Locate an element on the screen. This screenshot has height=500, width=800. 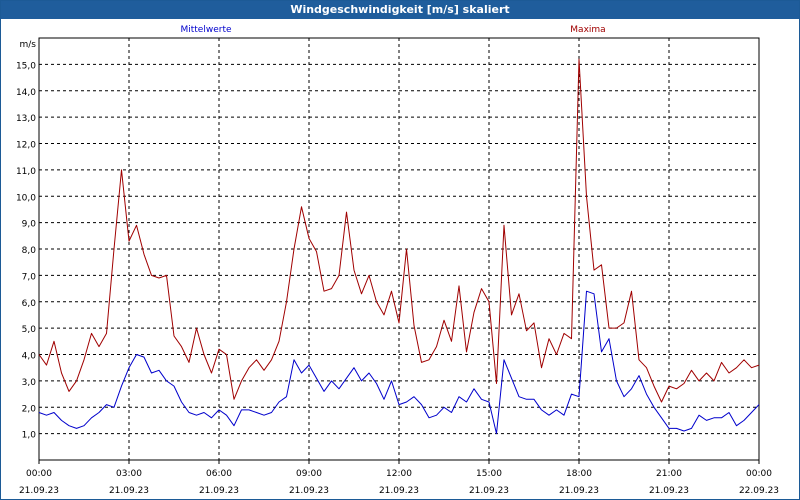
chart-title: Windgeschwindigkeit [m/s] skaliert is located at coordinates (400, 10).